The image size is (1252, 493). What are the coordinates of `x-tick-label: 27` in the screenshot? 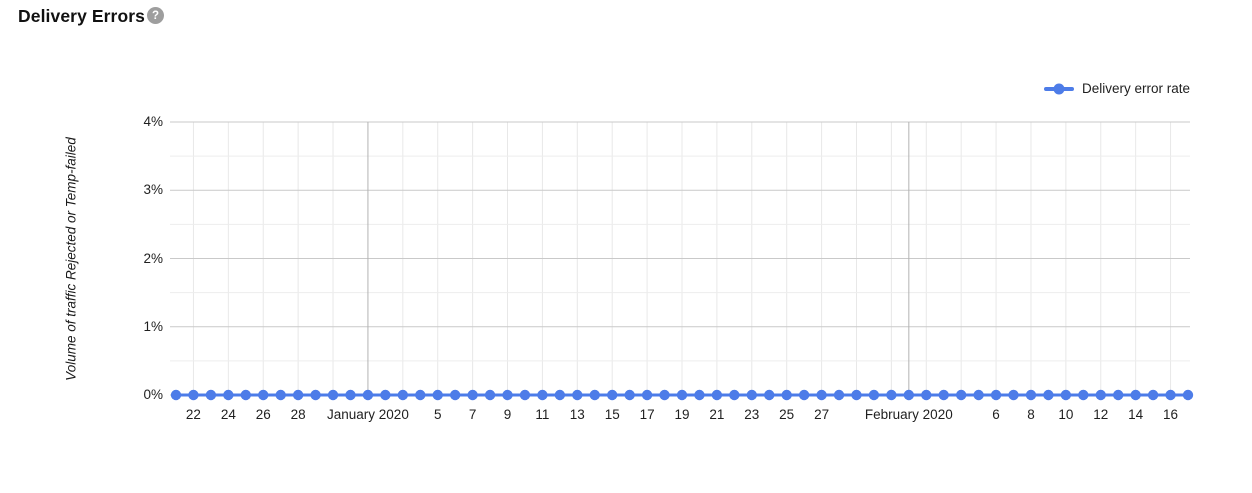 It's located at (822, 414).